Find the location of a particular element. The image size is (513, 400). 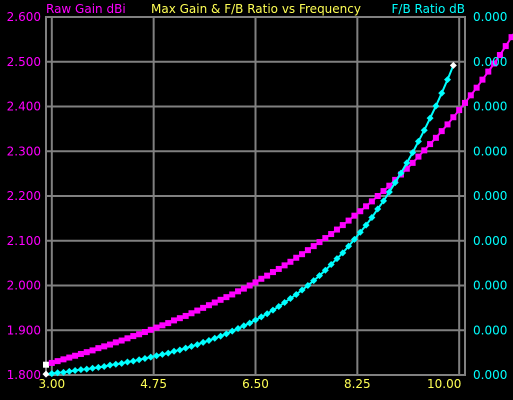

x-tick-label: 6.50 is located at coordinates (255, 384).